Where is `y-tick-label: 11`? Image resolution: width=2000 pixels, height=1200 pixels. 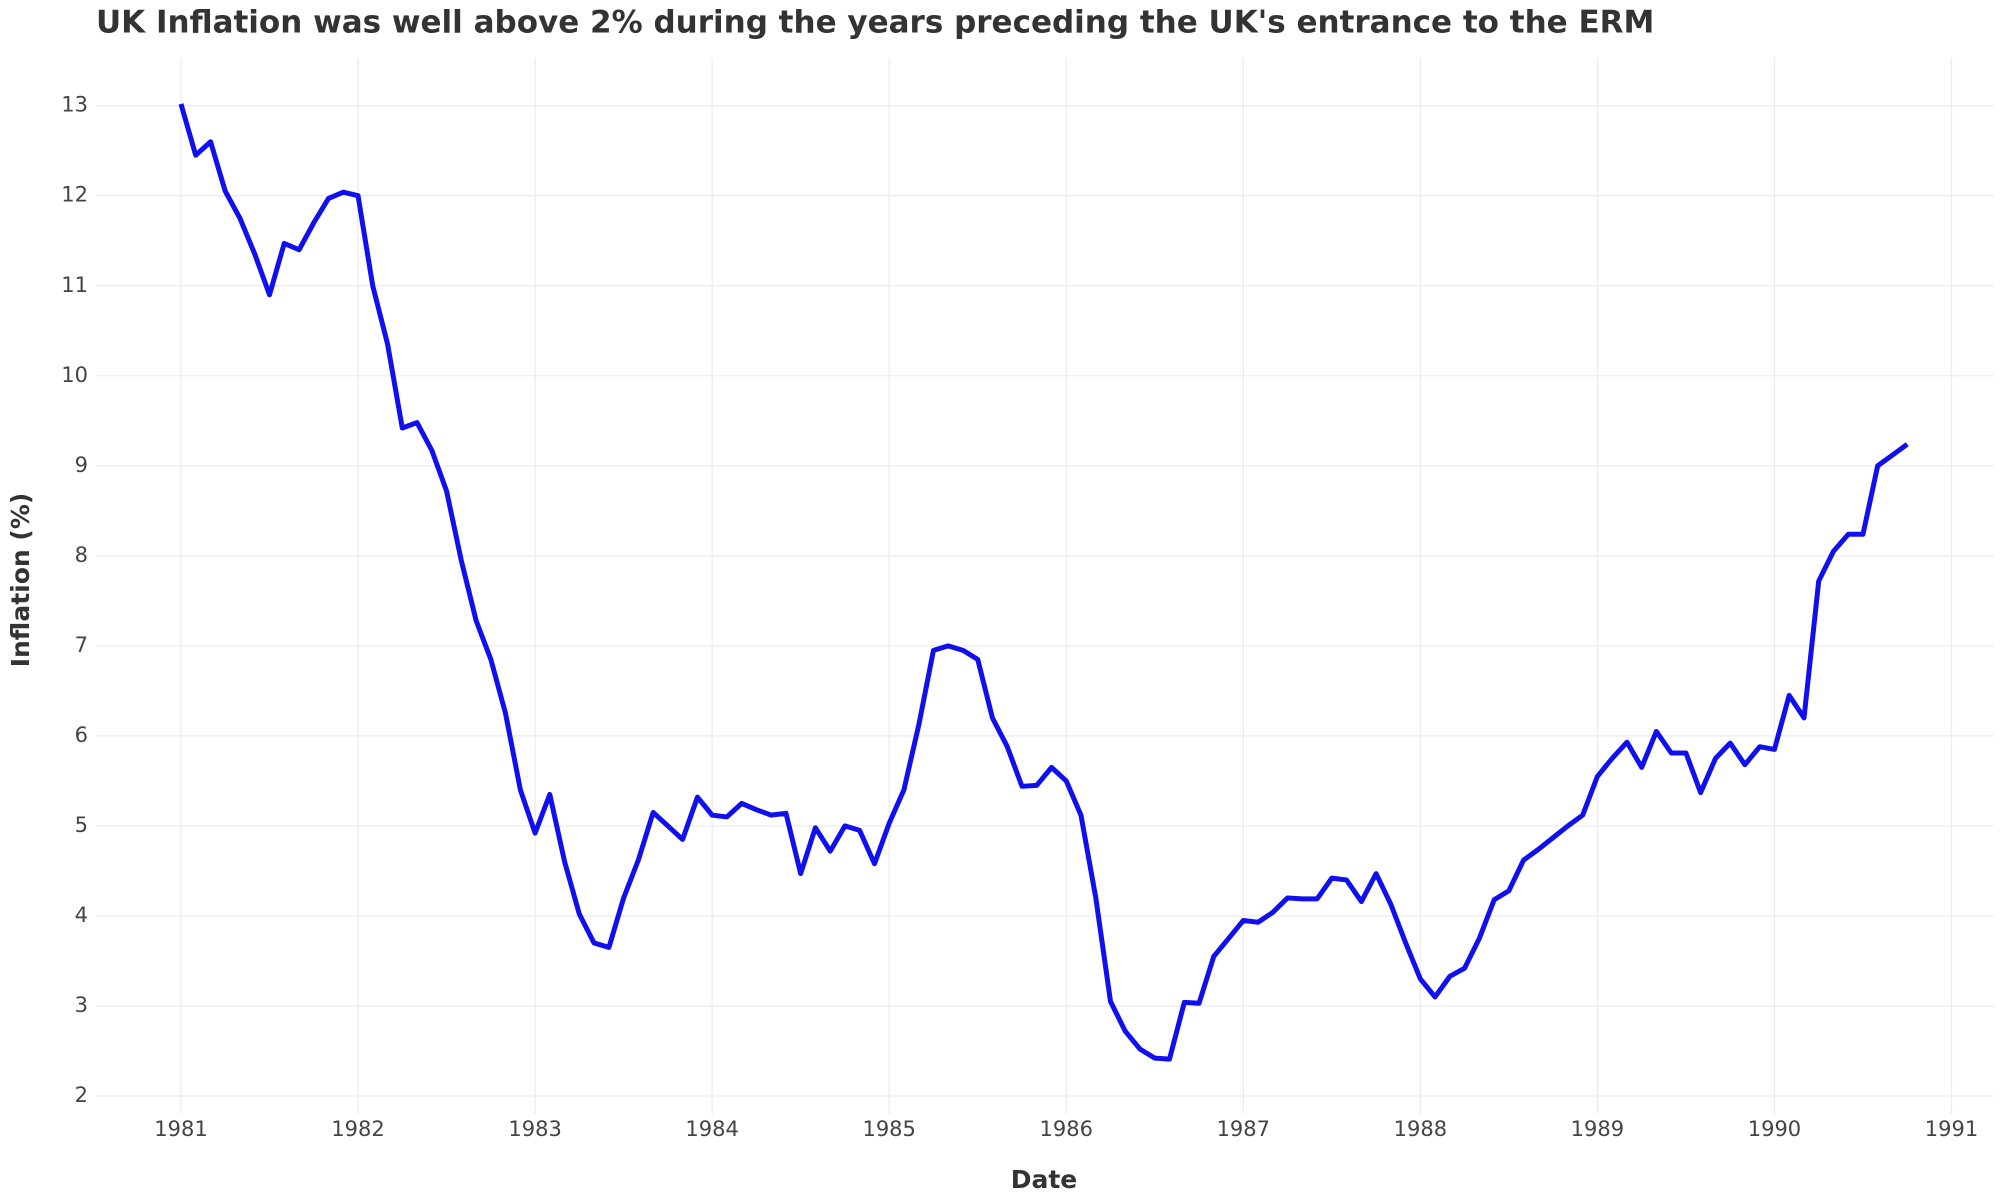
y-tick-label: 11 is located at coordinates (74, 285).